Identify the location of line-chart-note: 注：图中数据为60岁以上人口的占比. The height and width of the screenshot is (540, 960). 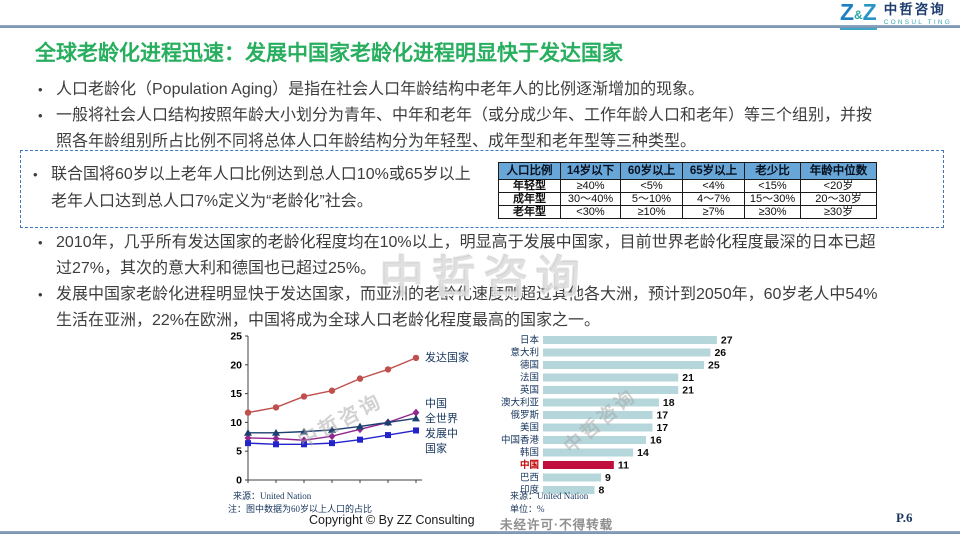
(300, 509).